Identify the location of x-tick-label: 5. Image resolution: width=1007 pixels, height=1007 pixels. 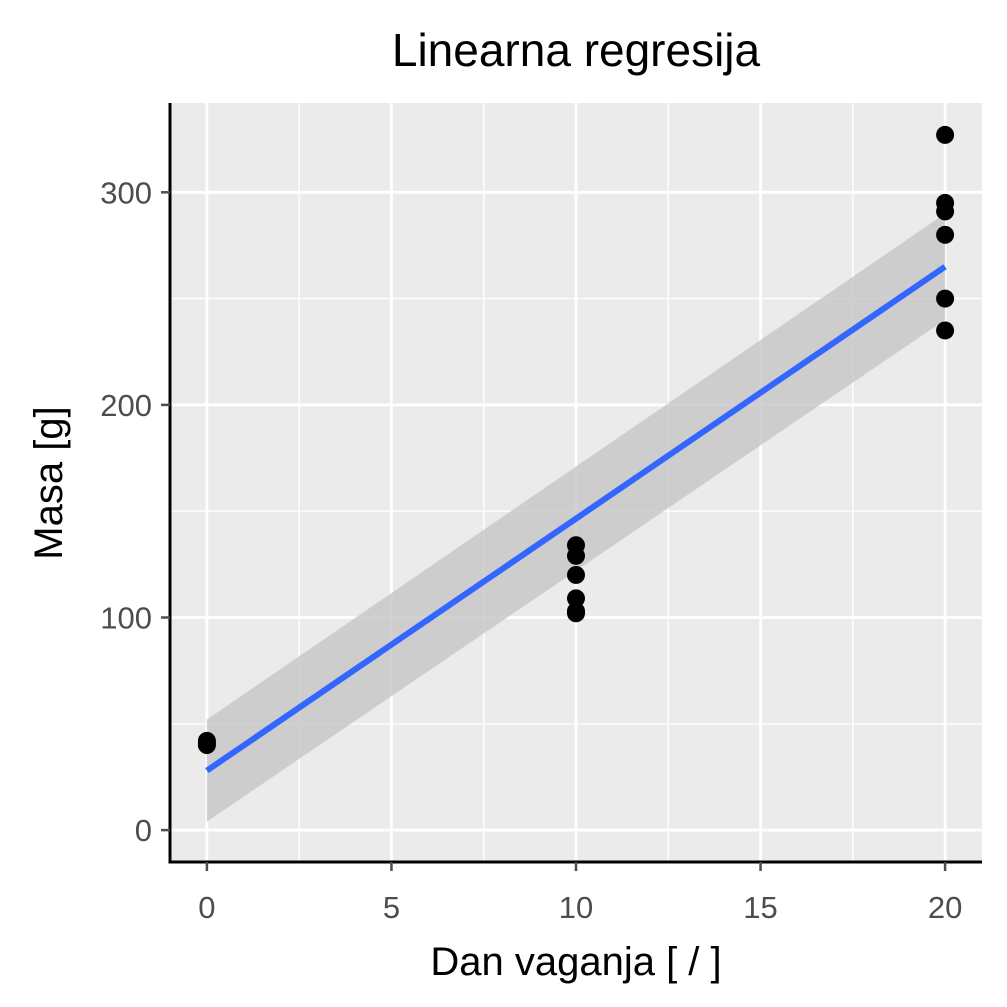
(391, 907).